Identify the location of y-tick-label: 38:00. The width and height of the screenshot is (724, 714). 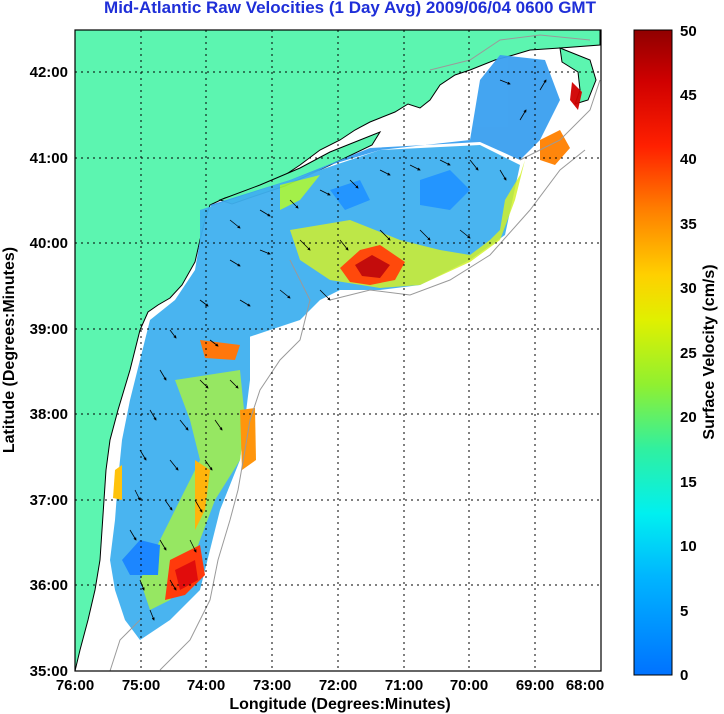
(49, 414).